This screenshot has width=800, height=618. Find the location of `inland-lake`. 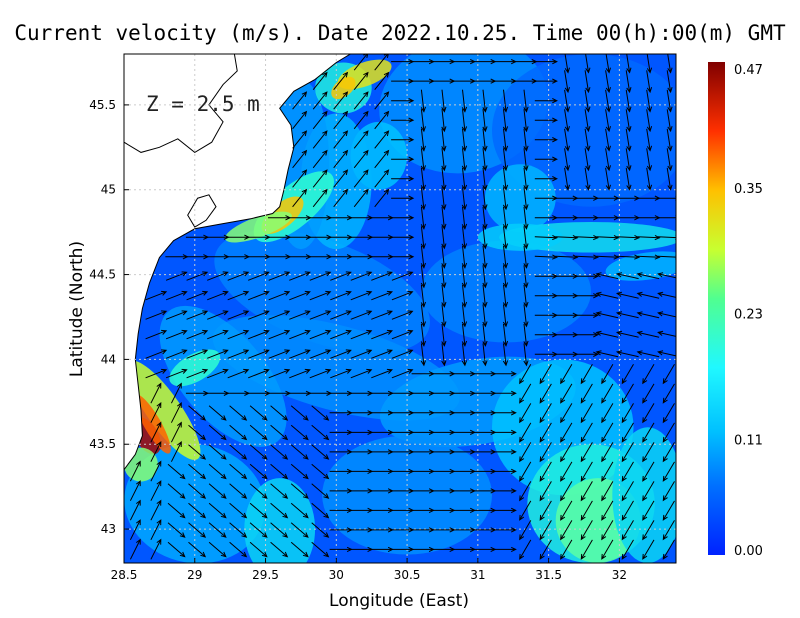

inland-lake is located at coordinates (181, 104).